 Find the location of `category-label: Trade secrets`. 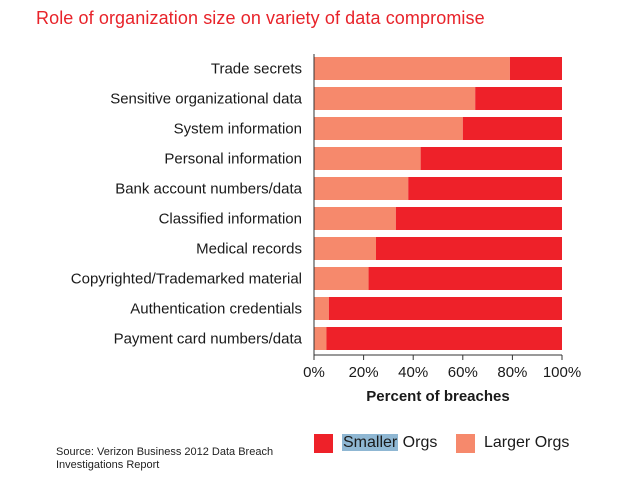

category-label: Trade secrets is located at coordinates (256, 69).